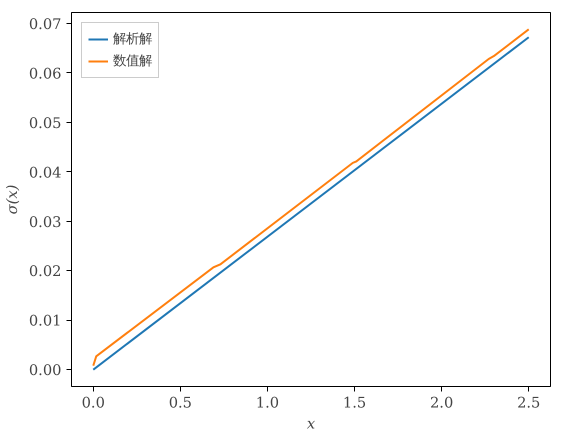 The height and width of the screenshot is (436, 575). I want to click on x-tick-label: 1.5, so click(354, 403).